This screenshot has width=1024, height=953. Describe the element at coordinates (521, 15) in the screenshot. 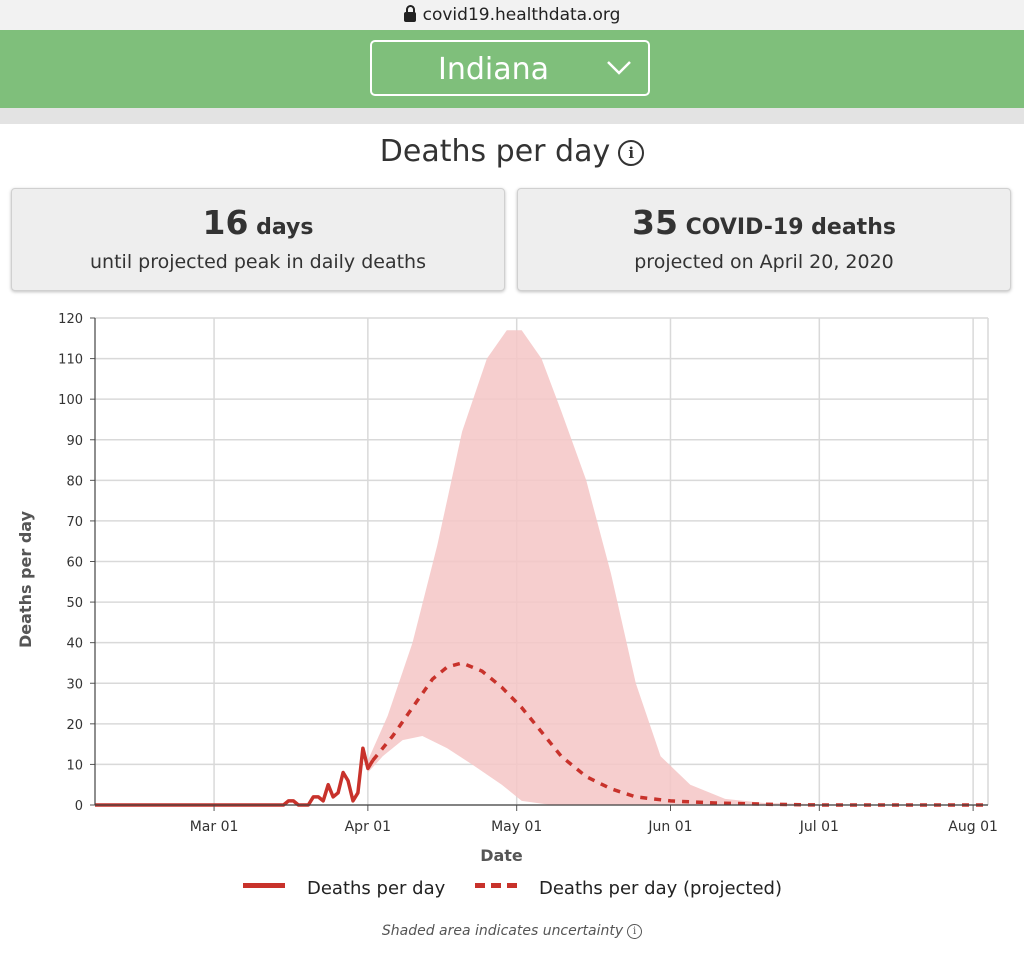

I see `url-text: covid19.healthdata.org` at that location.